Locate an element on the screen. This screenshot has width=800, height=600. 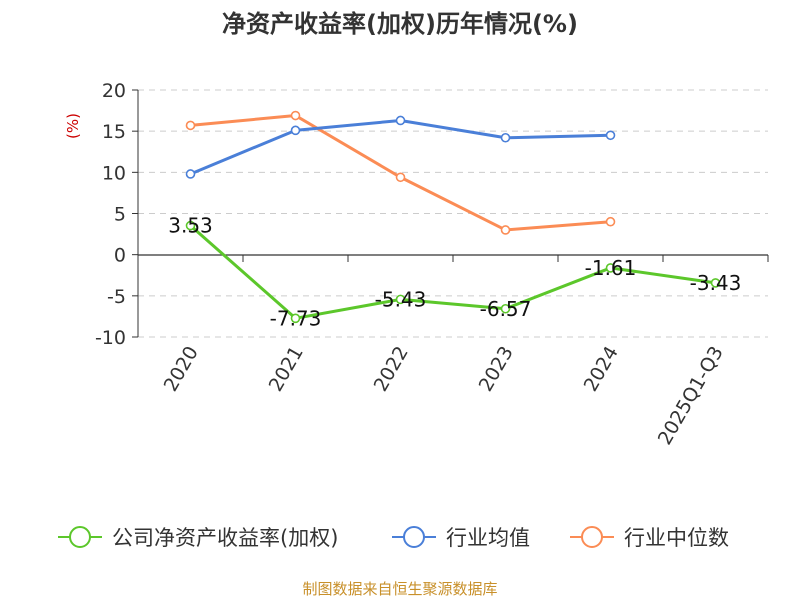
y-tick-label-5: -5 is located at coordinates (116, 297).